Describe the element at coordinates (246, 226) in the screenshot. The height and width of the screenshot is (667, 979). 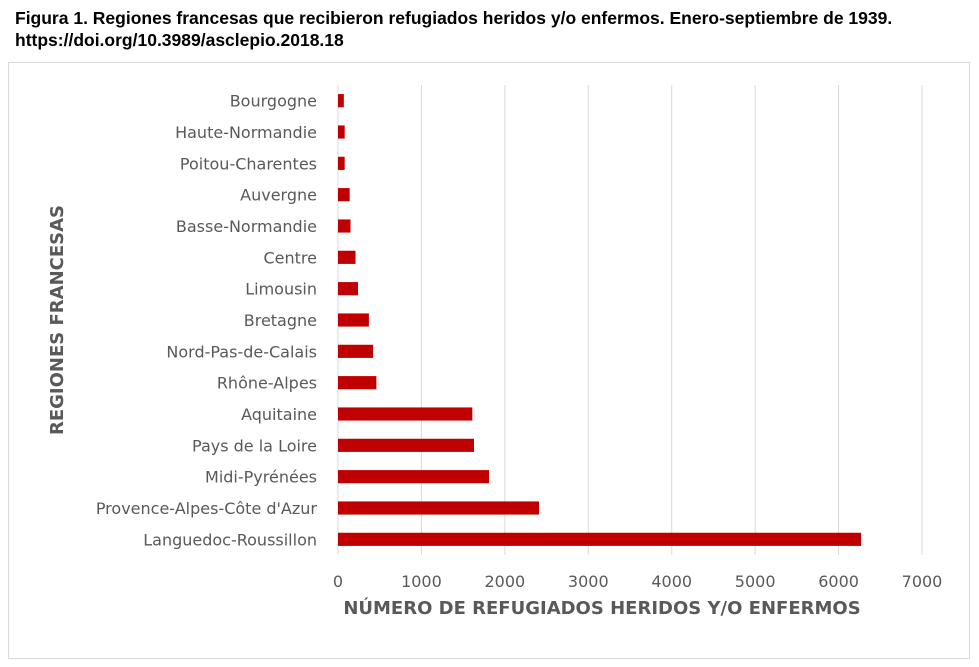
I see `category-label: Basse-Normandie` at that location.